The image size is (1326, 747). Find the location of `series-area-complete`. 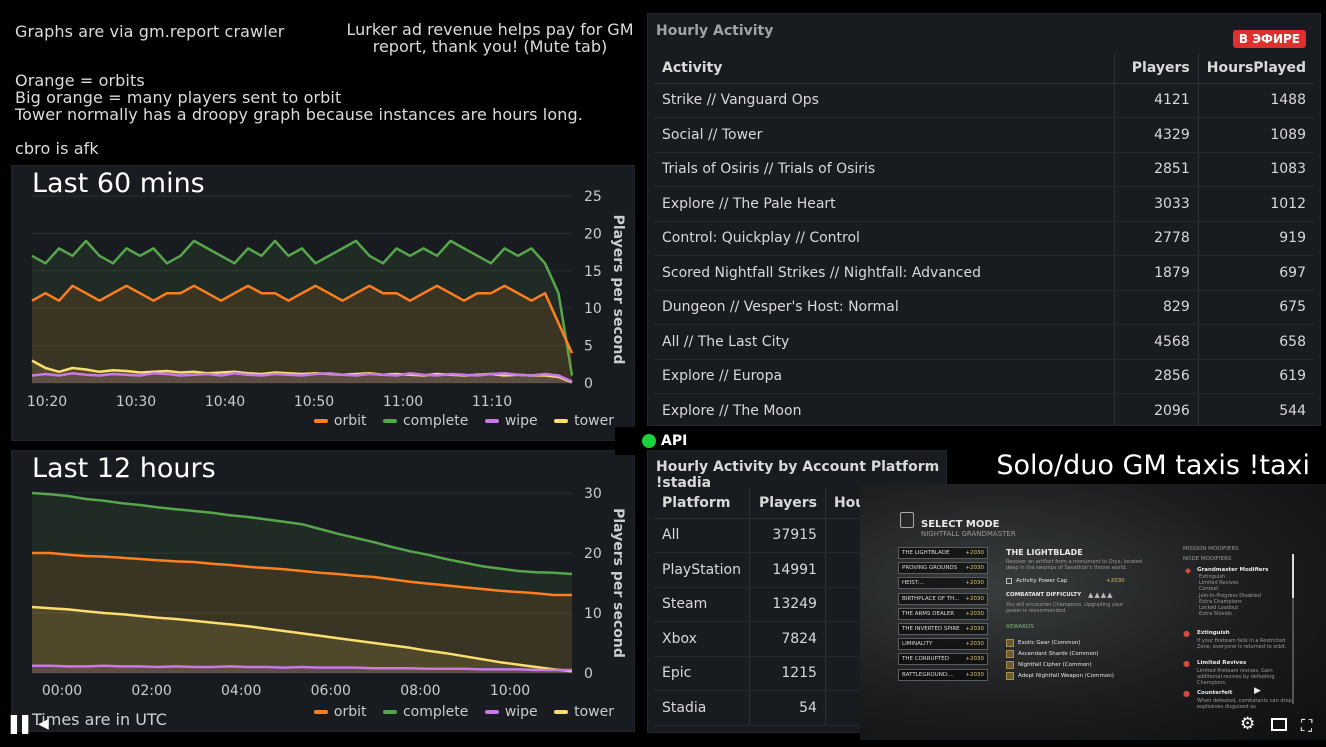

series-area-complete is located at coordinates (302, 311).